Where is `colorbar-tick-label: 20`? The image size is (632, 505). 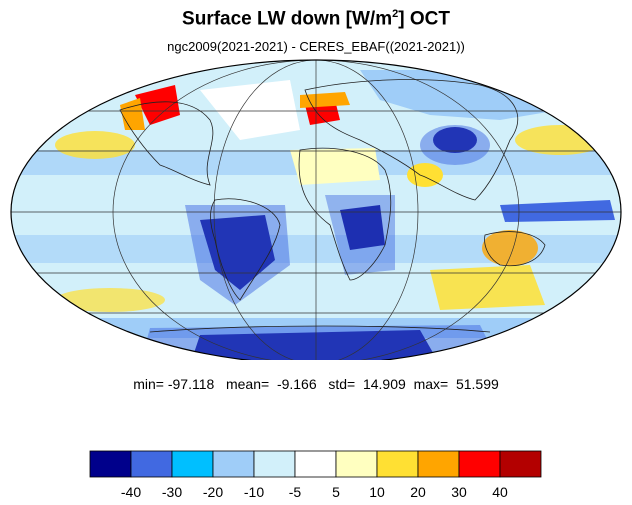 colorbar-tick-label: 20 is located at coordinates (418, 492).